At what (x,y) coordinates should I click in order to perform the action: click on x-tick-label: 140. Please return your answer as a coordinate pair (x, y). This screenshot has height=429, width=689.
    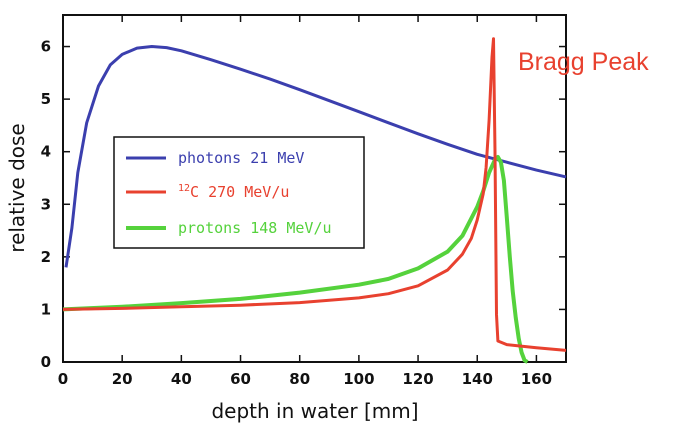
    Looking at the image, I should click on (477, 379).